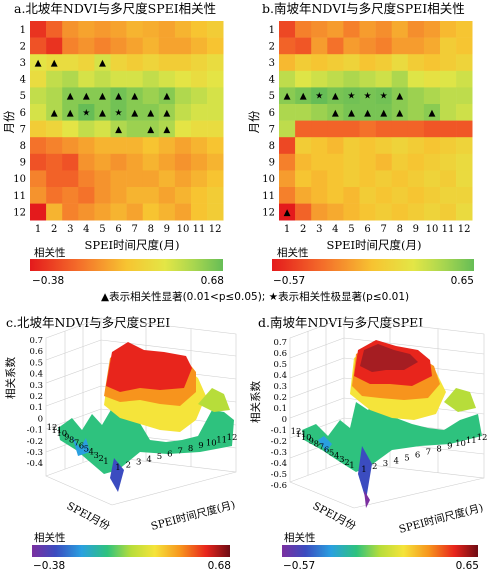  What do you see at coordinates (23, 80) in the screenshot?
I see `y-tick-label: 4` at bounding box center [23, 80].